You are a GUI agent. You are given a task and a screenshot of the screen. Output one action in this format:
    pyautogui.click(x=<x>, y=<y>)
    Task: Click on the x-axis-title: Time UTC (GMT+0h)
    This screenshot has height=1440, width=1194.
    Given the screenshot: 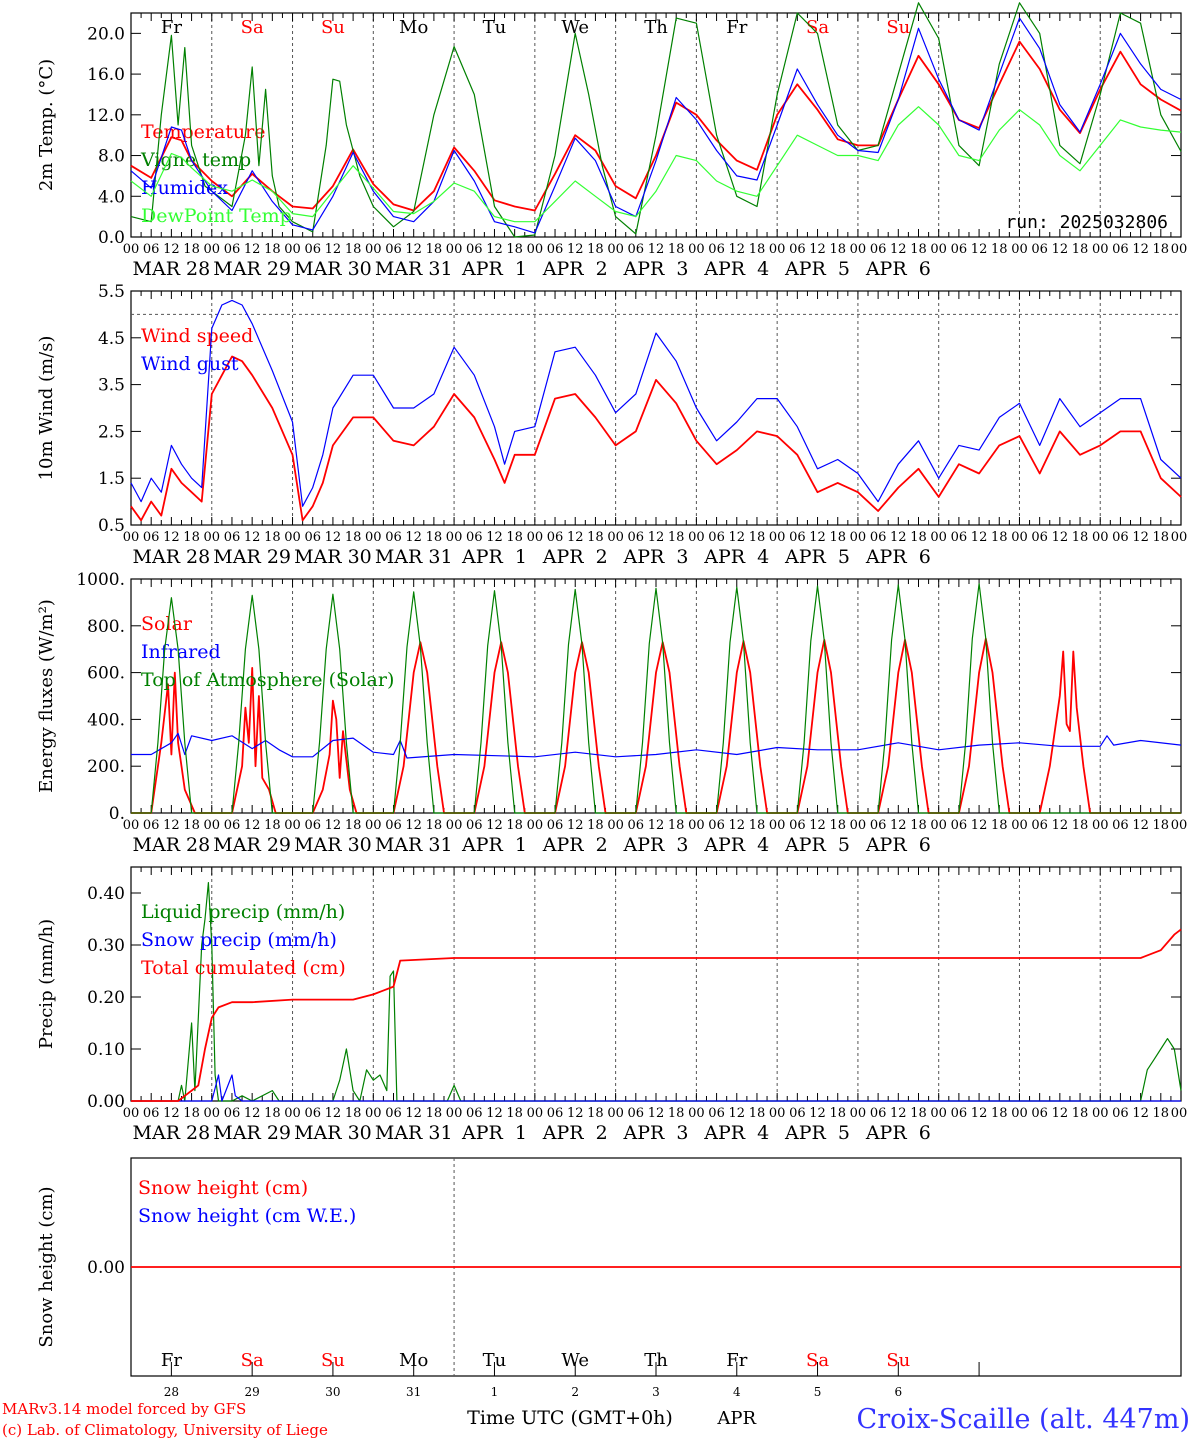 What is the action you would take?
    pyautogui.click(x=570, y=1418)
    